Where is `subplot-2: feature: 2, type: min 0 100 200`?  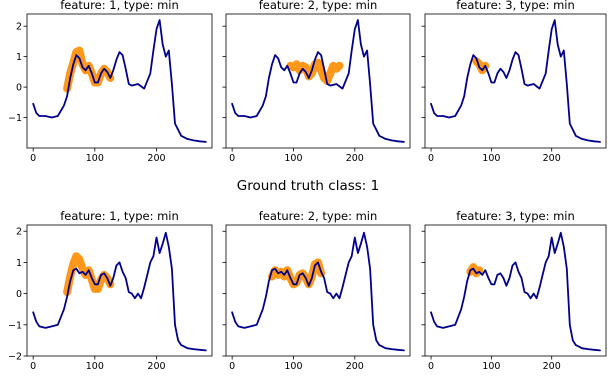
subplot-2: feature: 2, type: min 0 100 200 is located at coordinates (316, 82).